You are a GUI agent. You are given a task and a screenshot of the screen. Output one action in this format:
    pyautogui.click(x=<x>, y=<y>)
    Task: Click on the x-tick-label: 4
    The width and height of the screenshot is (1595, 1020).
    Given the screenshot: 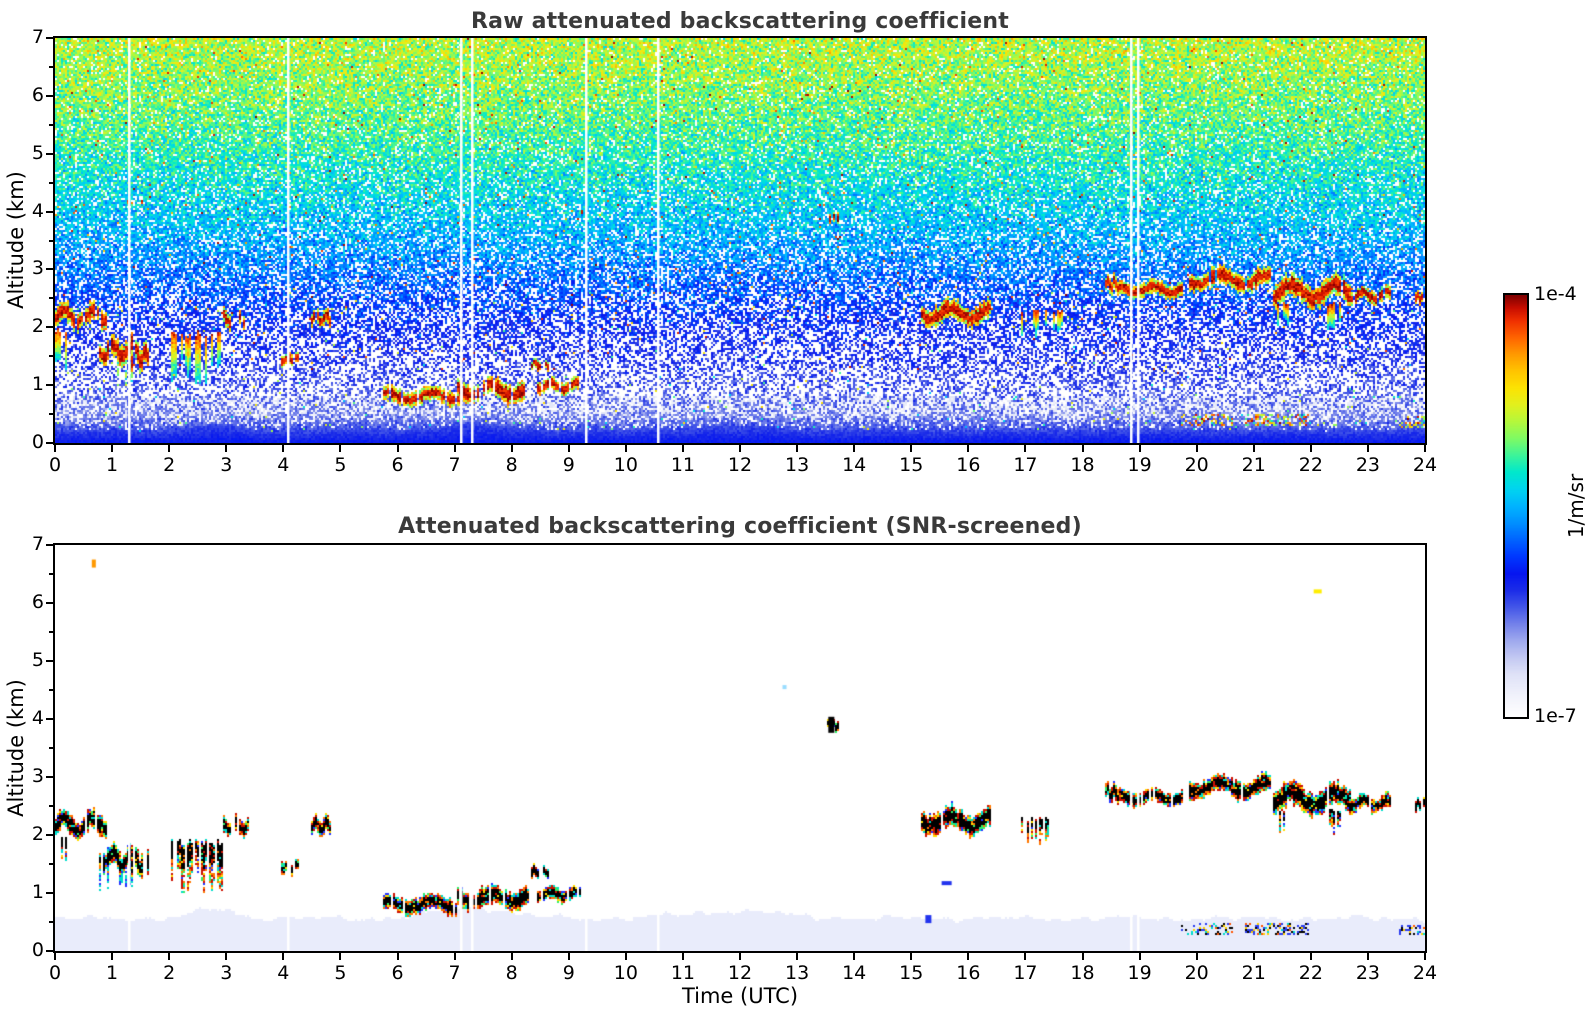 What is the action you would take?
    pyautogui.click(x=283, y=465)
    